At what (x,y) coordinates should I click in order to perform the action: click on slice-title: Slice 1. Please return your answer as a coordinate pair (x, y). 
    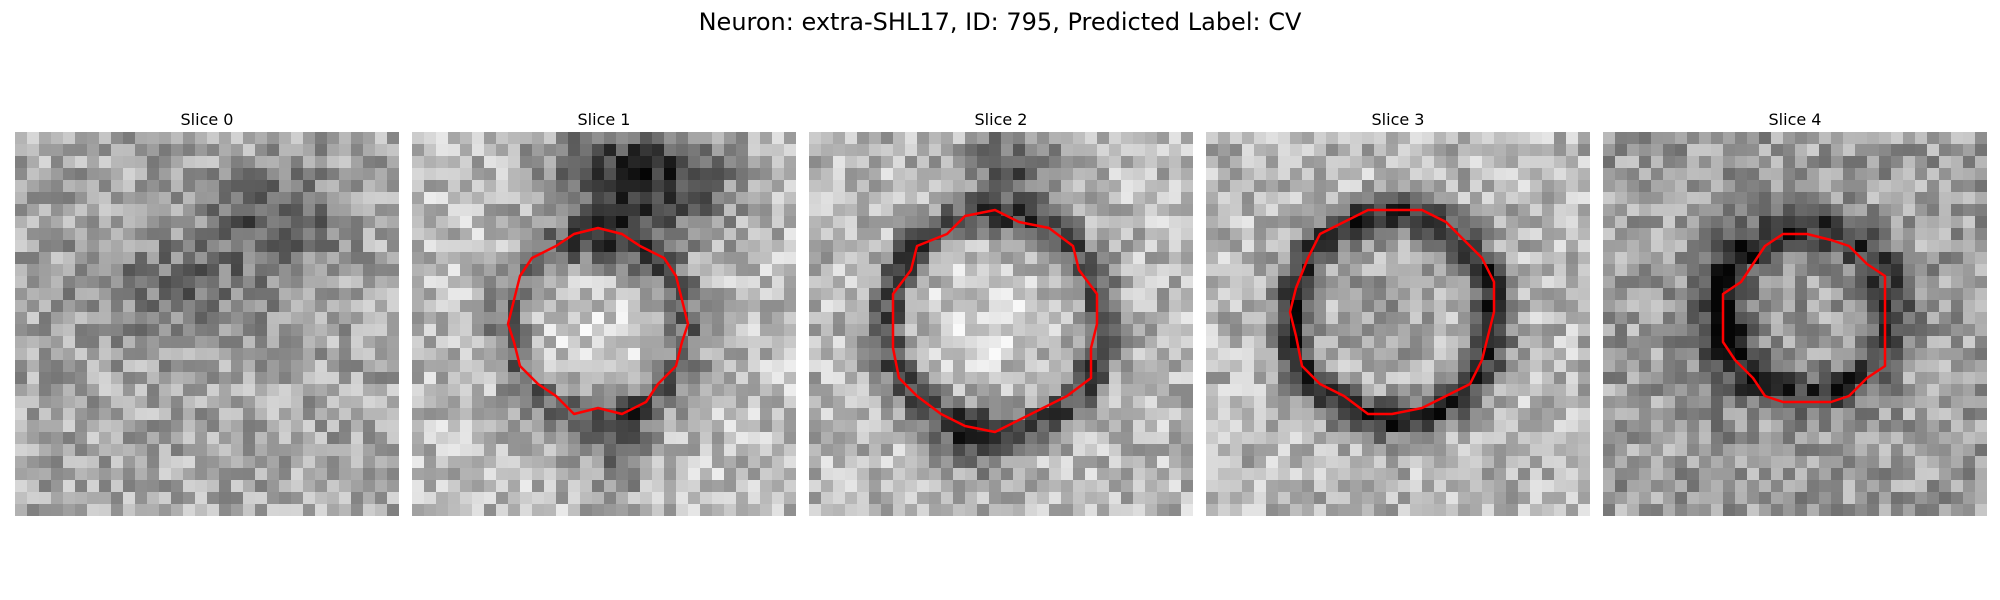
    Looking at the image, I should click on (604, 119).